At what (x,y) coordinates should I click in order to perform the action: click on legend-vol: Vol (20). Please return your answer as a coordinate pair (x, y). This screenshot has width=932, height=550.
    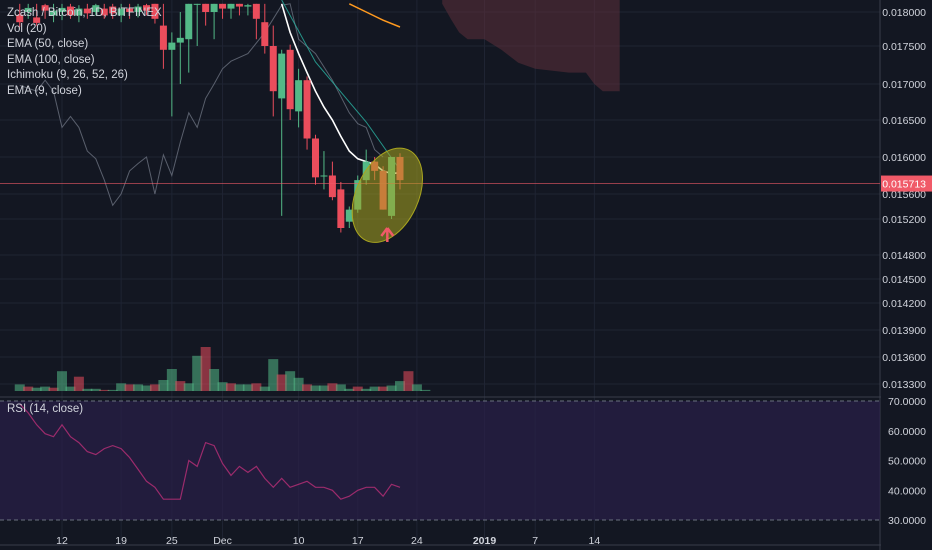
    Looking at the image, I should click on (27, 28).